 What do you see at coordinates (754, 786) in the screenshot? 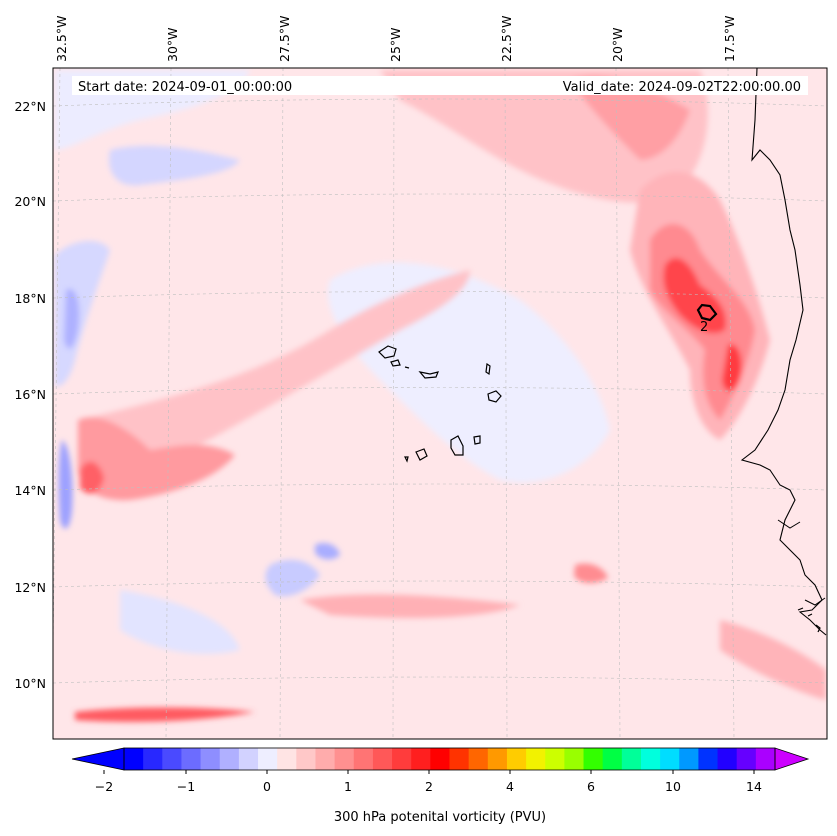
I see `cb-label-14: 14` at bounding box center [754, 786].